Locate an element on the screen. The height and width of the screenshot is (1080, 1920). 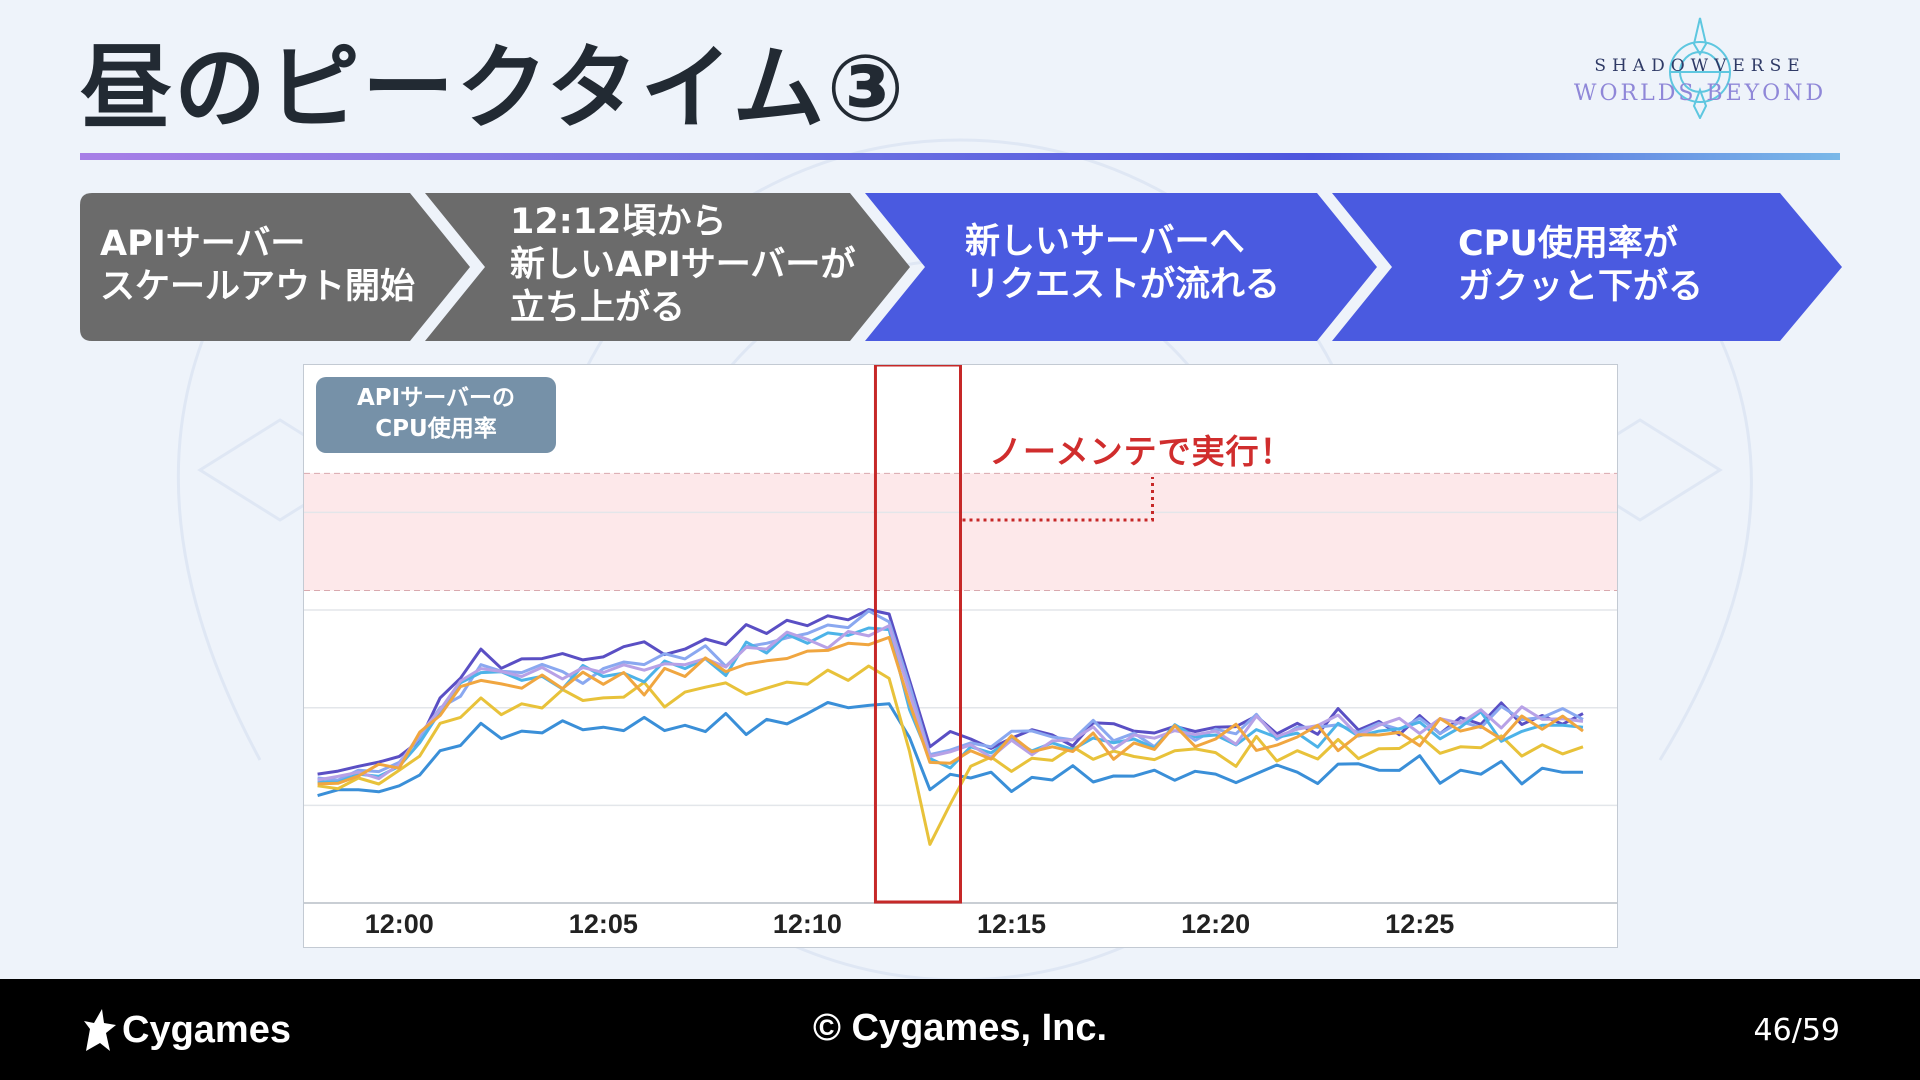
game-logo: SHADOWVERSE WORLDS BEYOND is located at coordinates (1700, 66).